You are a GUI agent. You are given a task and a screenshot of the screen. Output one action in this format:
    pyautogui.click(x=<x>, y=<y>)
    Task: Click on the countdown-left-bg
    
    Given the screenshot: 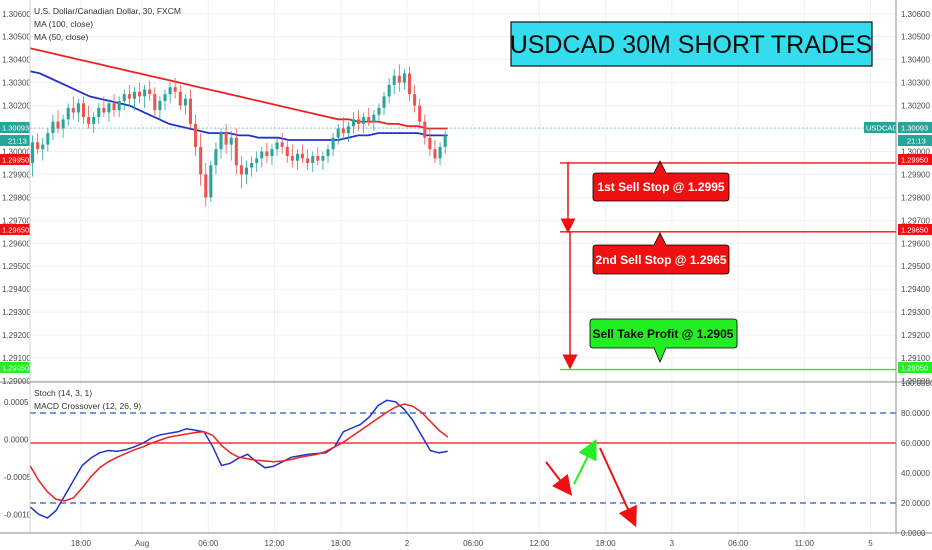 What is the action you would take?
    pyautogui.click(x=15, y=140)
    